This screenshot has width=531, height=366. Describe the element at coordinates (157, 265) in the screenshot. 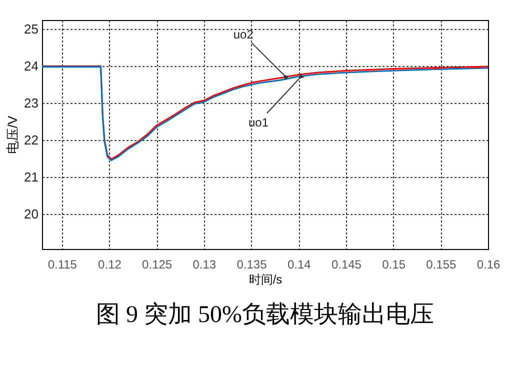

I see `x-tick-label: 0.125` at that location.